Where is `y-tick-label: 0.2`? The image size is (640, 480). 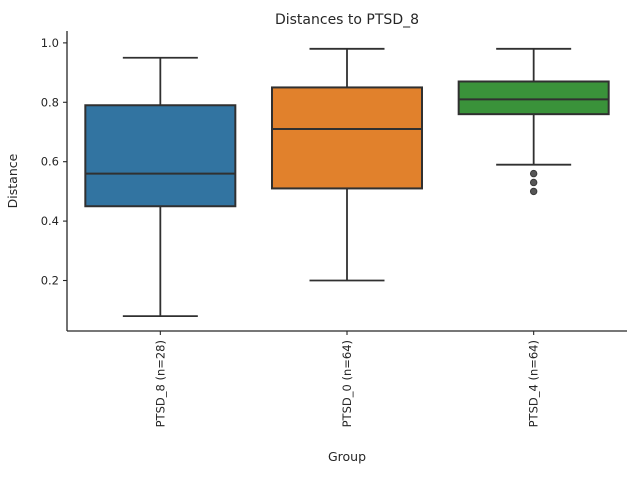
y-tick-label: 0.2 is located at coordinates (50, 281).